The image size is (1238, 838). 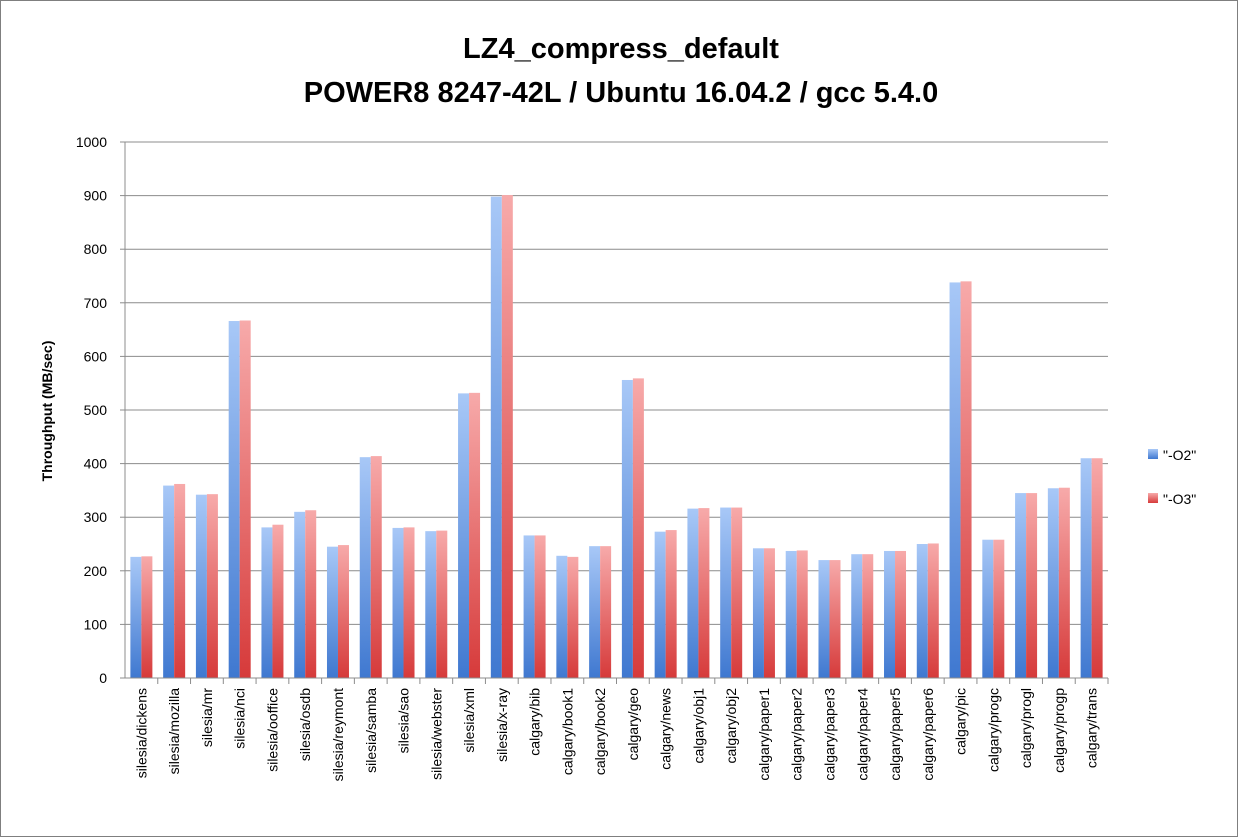 I want to click on category-label: calgary/progl, so click(x=1026, y=728).